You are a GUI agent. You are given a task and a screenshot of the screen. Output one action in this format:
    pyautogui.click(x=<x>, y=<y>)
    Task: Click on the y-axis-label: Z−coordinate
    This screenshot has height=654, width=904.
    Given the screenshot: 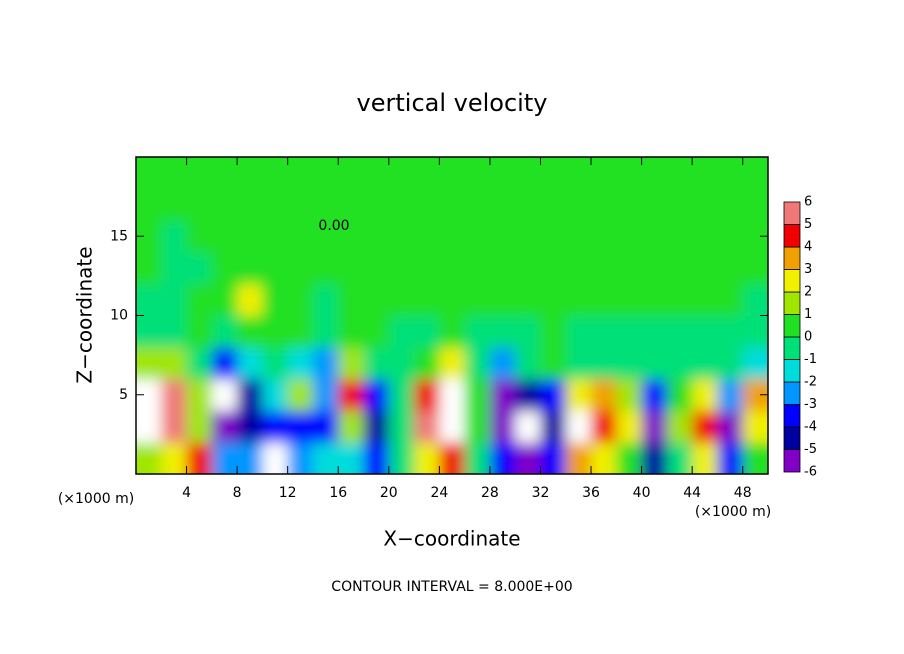 What is the action you would take?
    pyautogui.click(x=85, y=314)
    